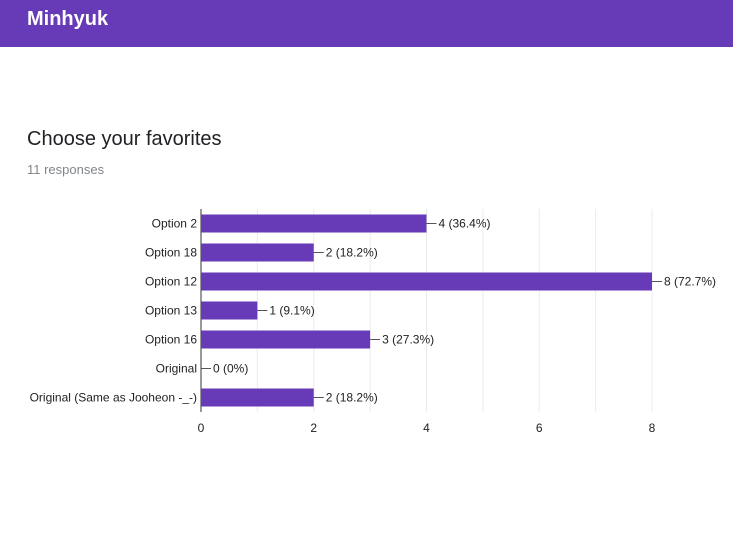 This screenshot has width=733, height=537. I want to click on category-label: Original, so click(176, 369).